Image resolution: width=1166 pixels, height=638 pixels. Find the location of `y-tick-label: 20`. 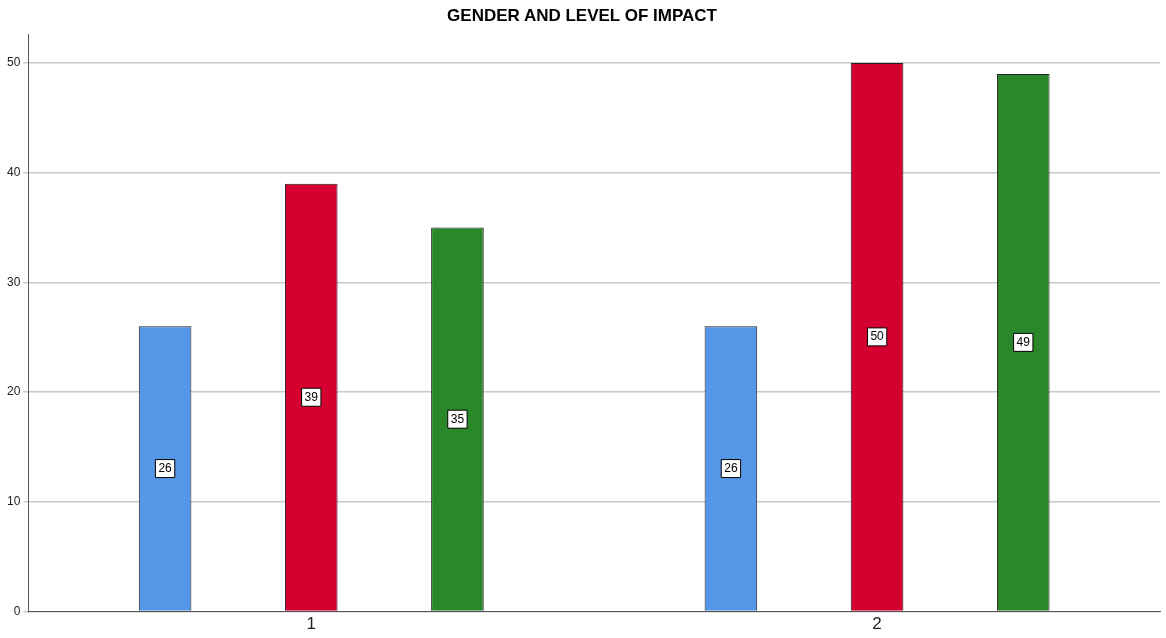

y-tick-label: 20 is located at coordinates (13, 391).